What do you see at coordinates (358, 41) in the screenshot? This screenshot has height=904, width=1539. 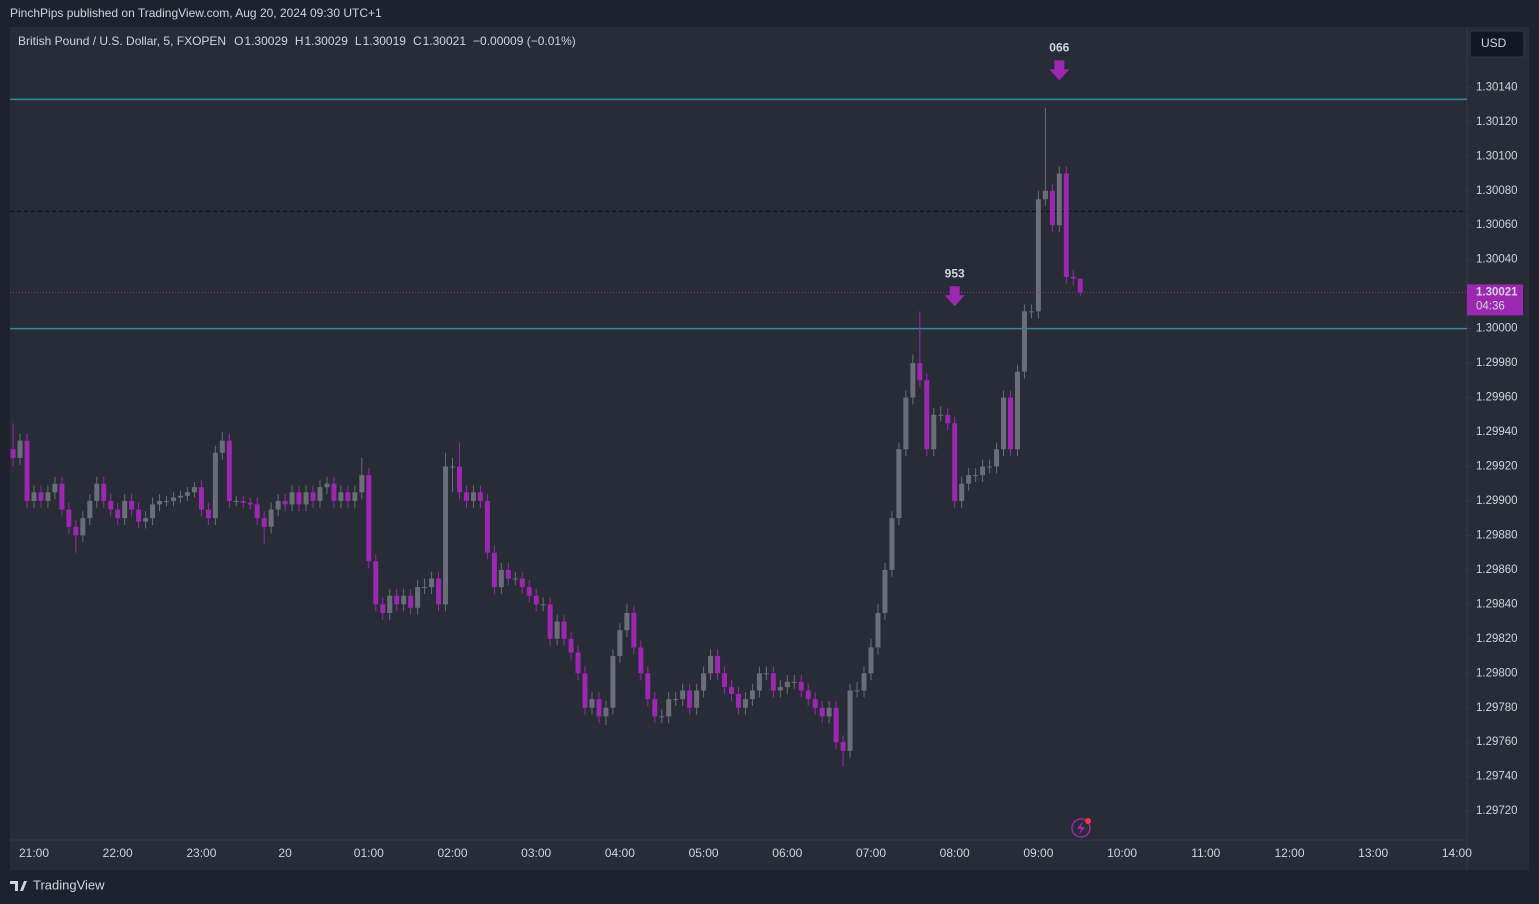 I see `ohlc-label: L` at bounding box center [358, 41].